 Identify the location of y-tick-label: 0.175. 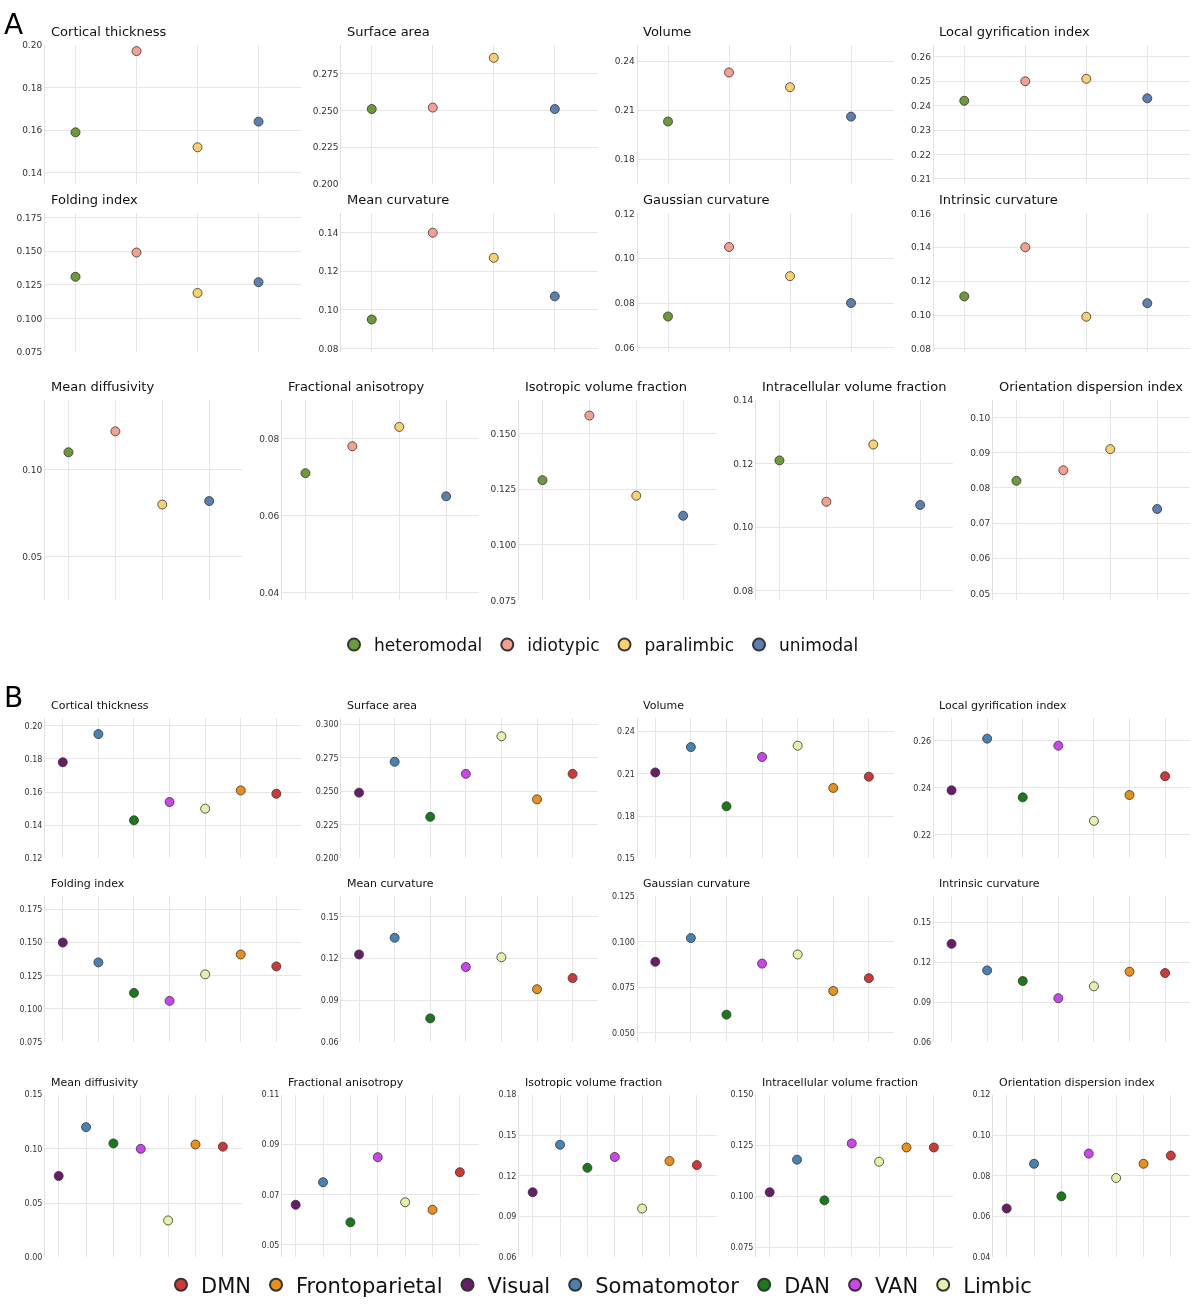
(31, 910).